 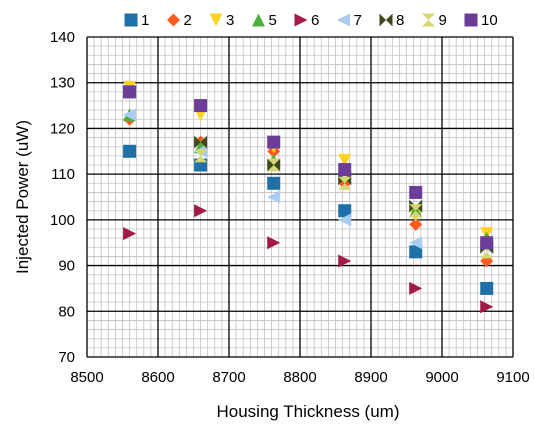 I want to click on y-tick-label: 130, so click(x=62, y=83).